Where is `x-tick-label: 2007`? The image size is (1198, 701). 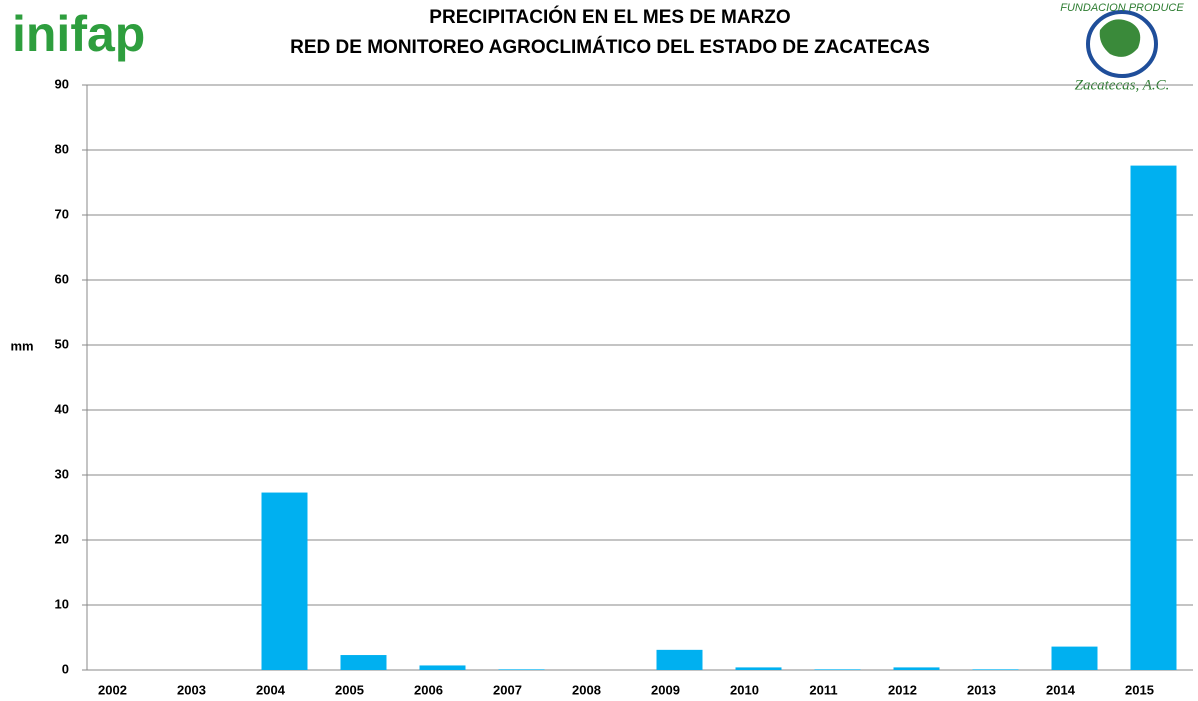 x-tick-label: 2007 is located at coordinates (507, 689).